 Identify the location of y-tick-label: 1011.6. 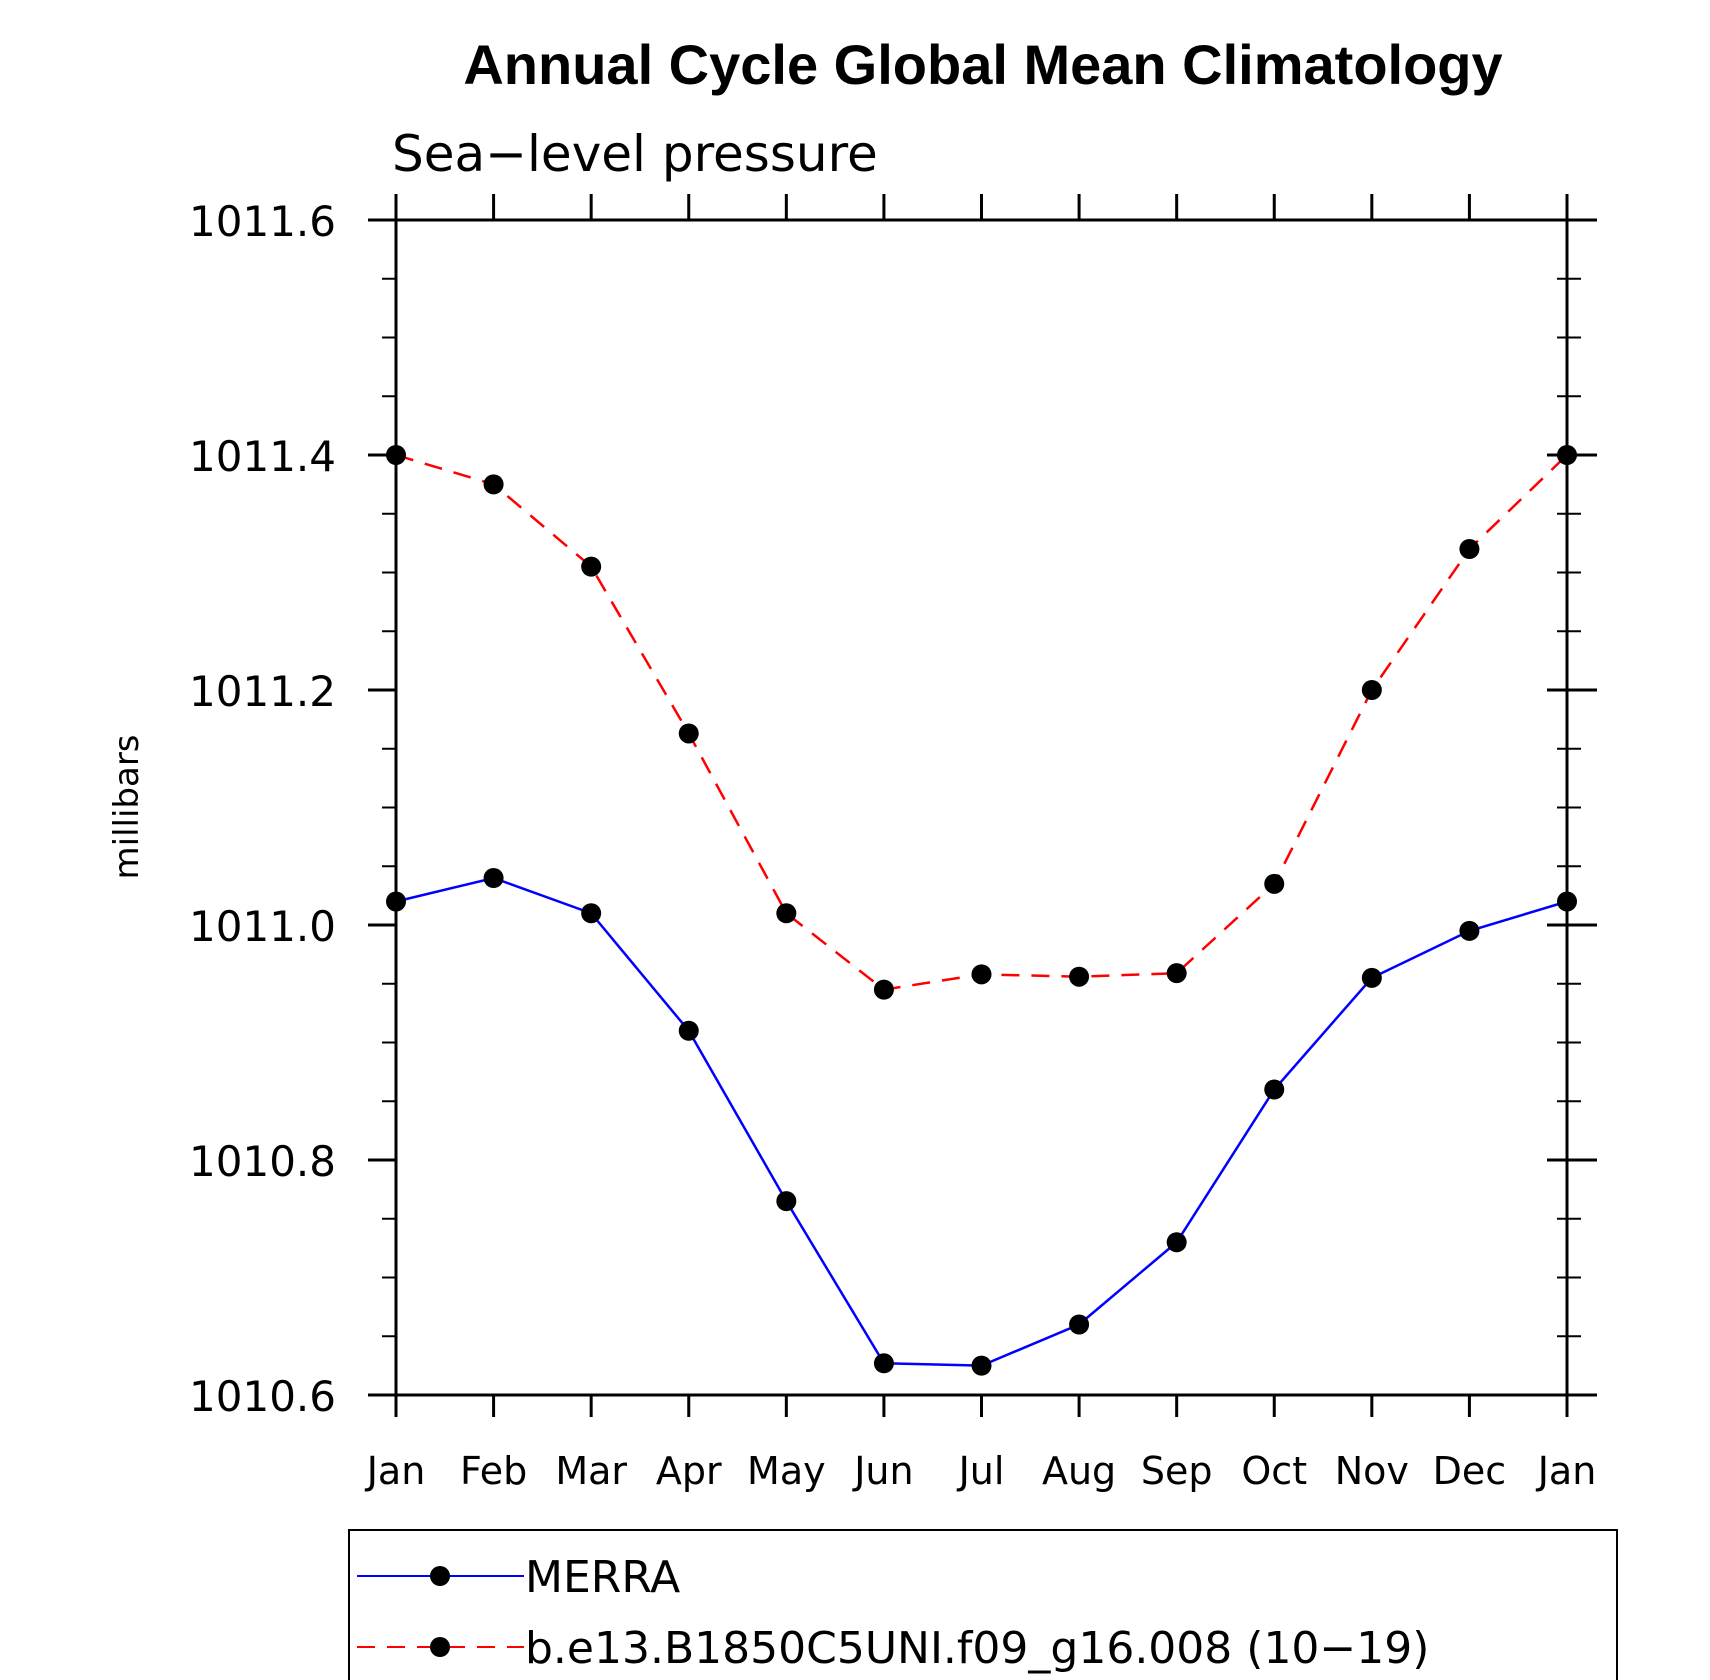
(262, 221).